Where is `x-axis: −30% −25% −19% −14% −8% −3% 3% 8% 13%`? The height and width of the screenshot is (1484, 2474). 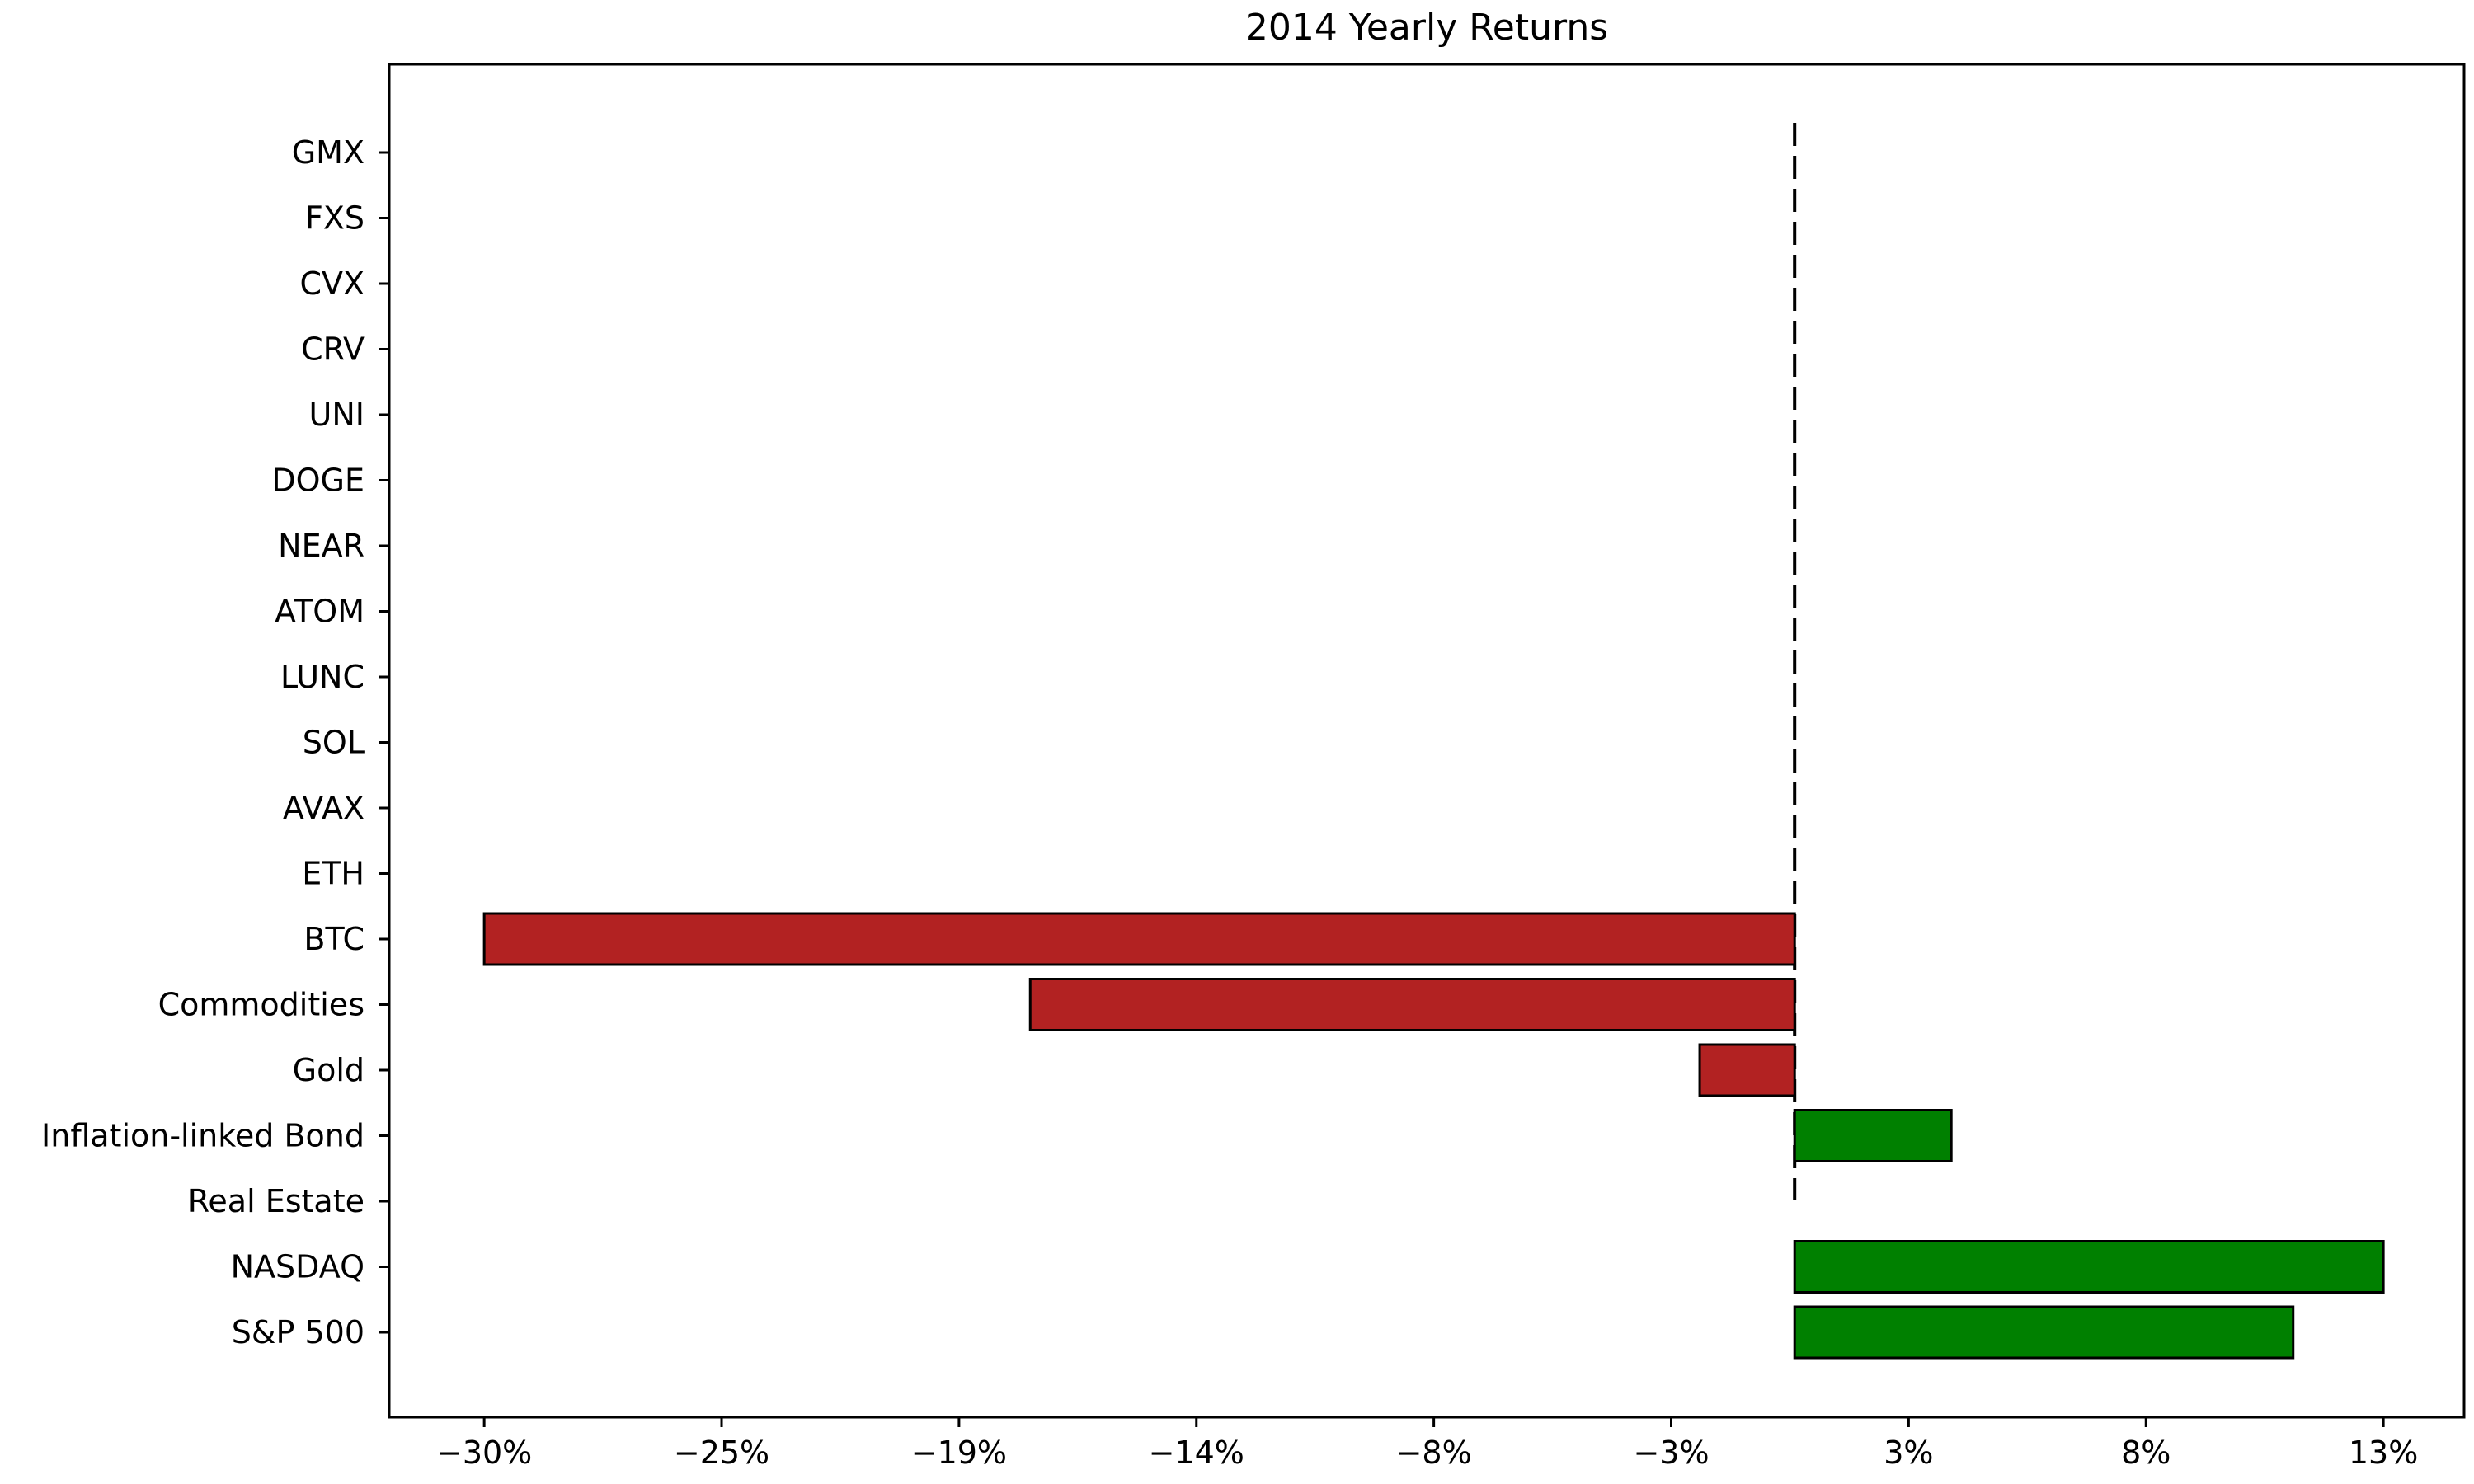 x-axis: −30% −25% −19% −14% −8% −3% 3% 8% 13% is located at coordinates (1427, 1444).